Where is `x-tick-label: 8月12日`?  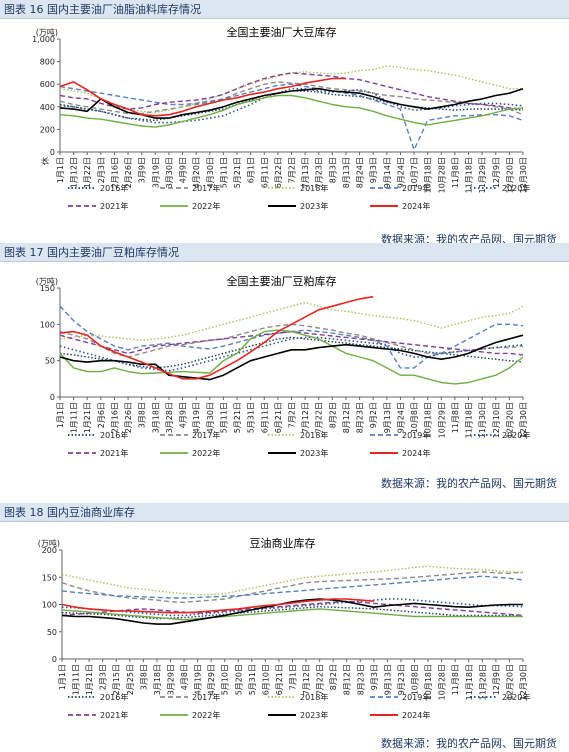
x-tick-label: 8月12日 is located at coordinates (347, 679).